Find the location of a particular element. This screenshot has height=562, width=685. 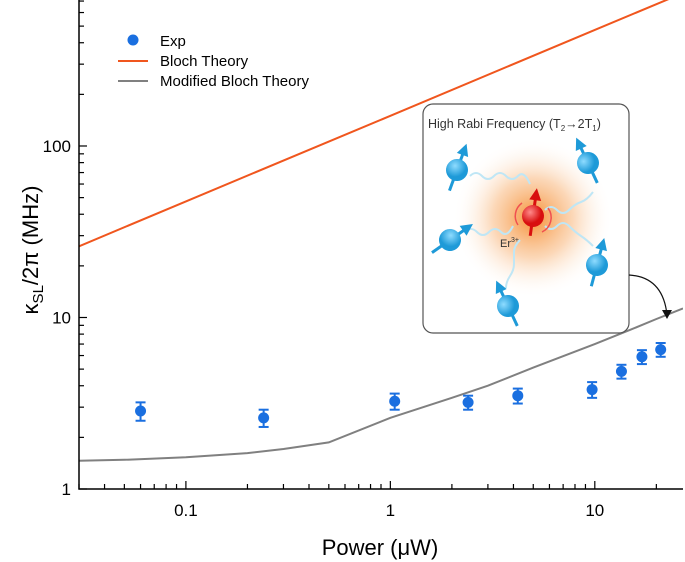

spin-icons is located at coordinates (519, 232).